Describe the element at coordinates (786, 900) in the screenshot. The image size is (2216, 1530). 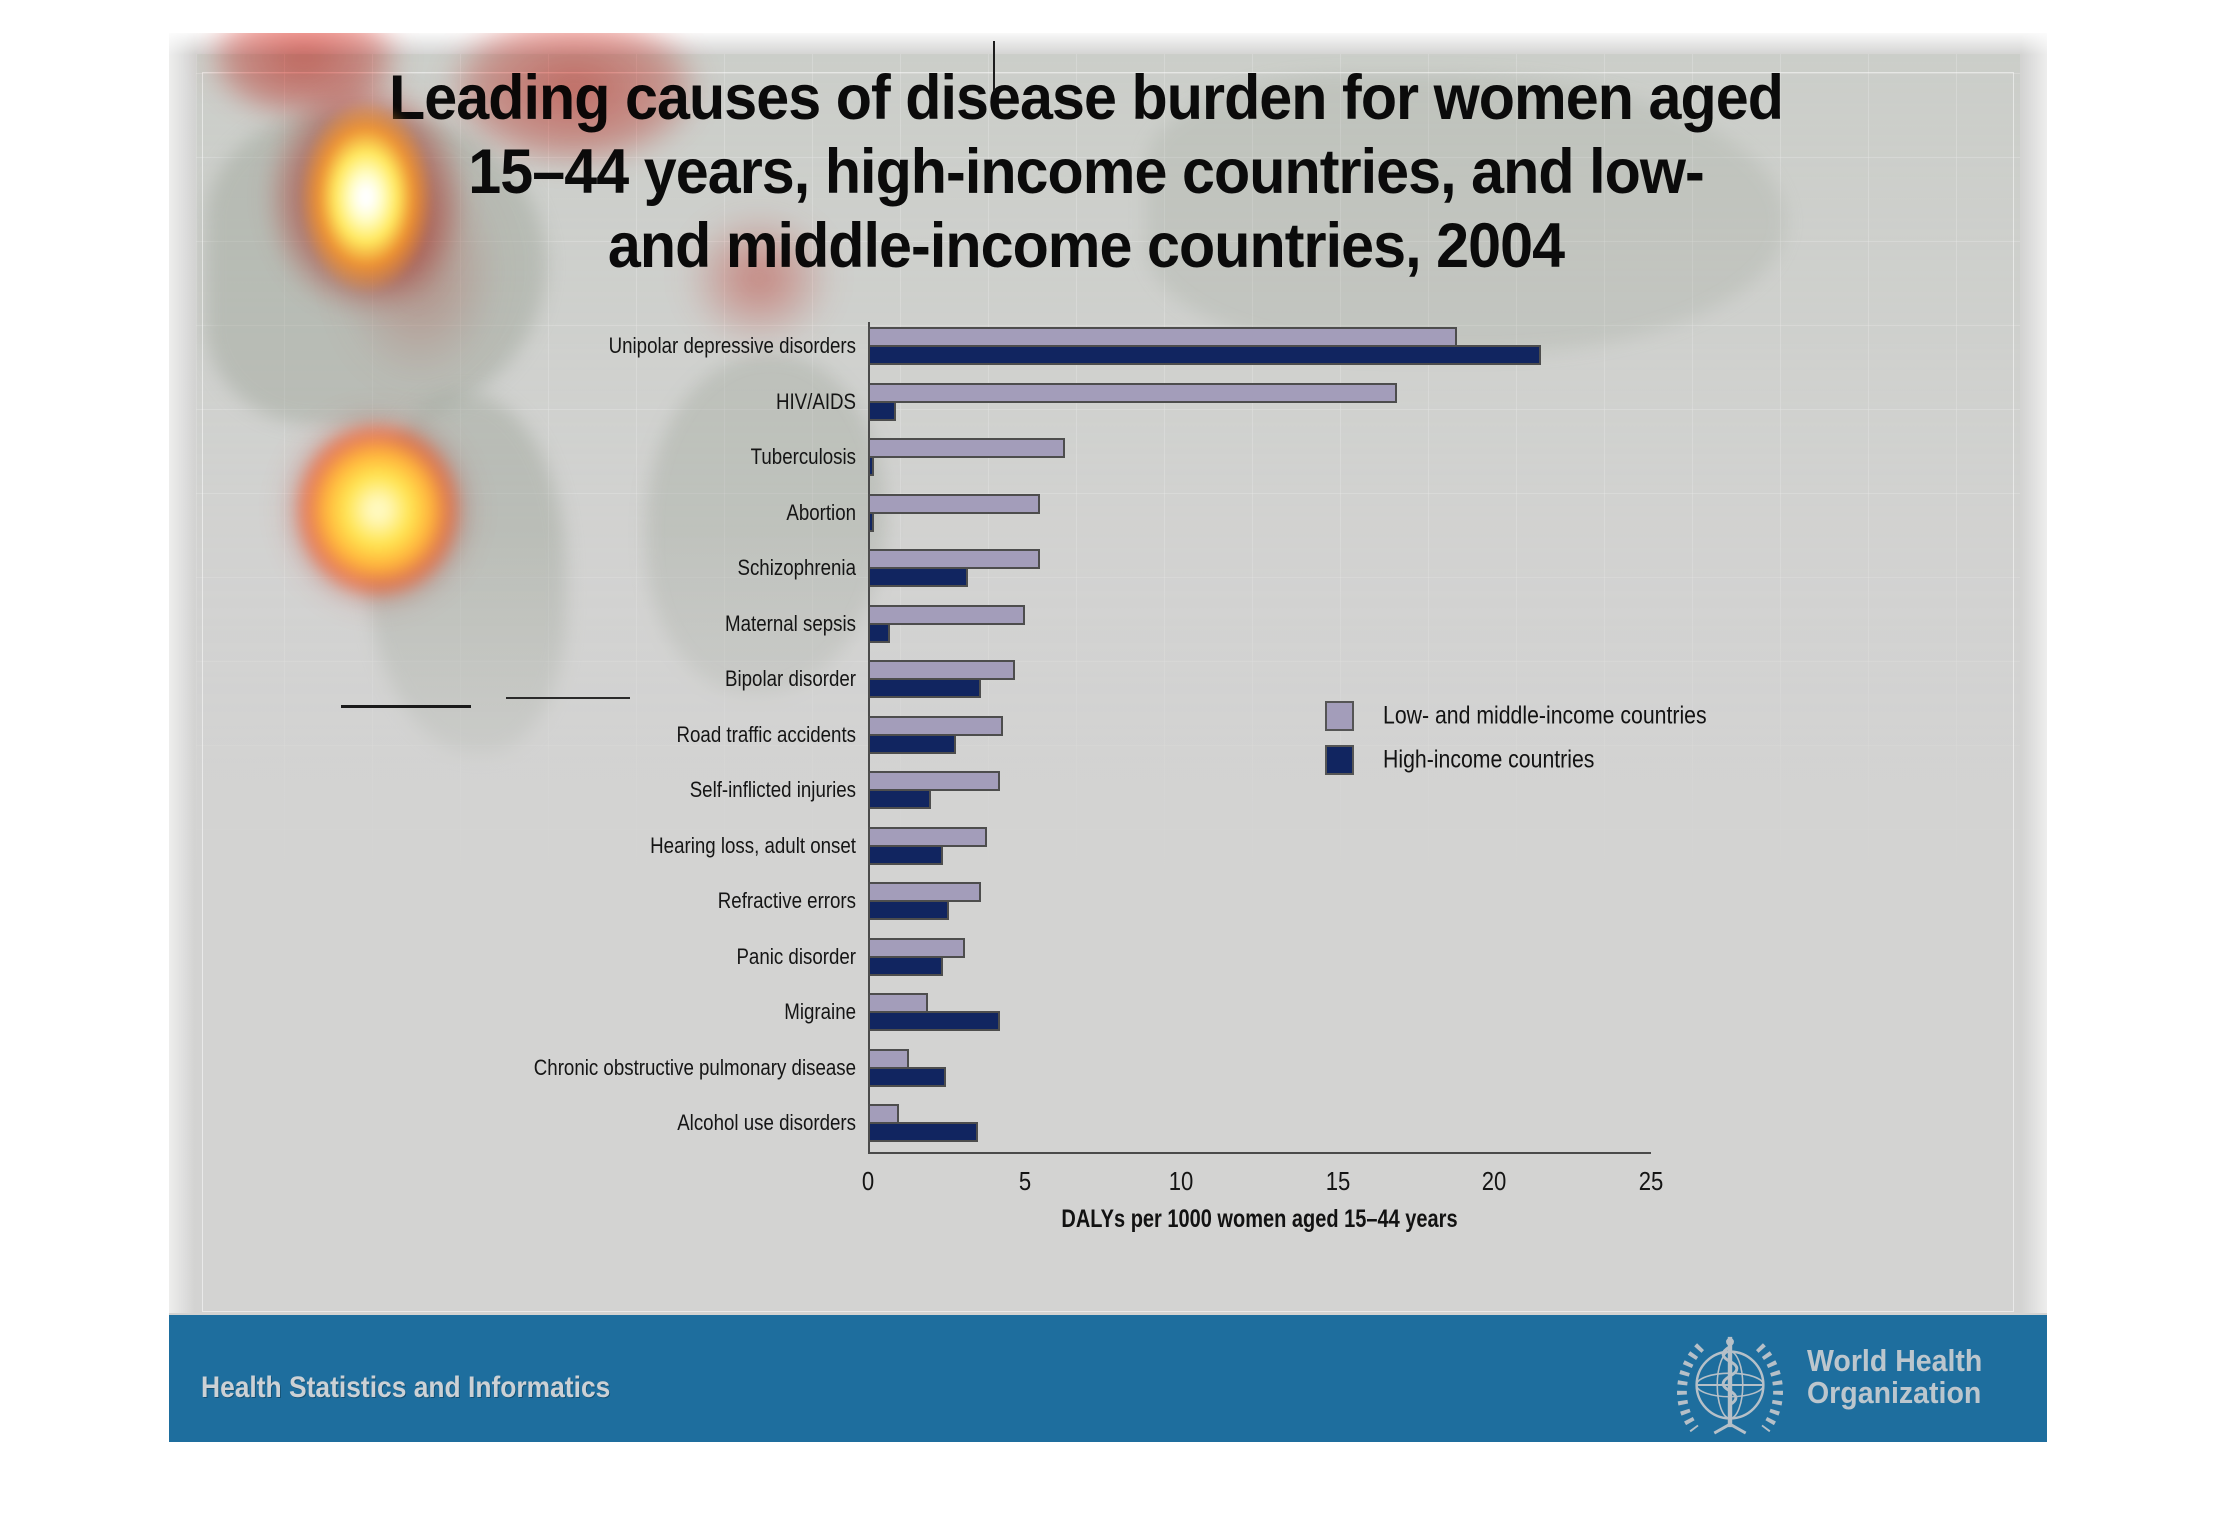
I see `category-label: Refractive errors` at that location.